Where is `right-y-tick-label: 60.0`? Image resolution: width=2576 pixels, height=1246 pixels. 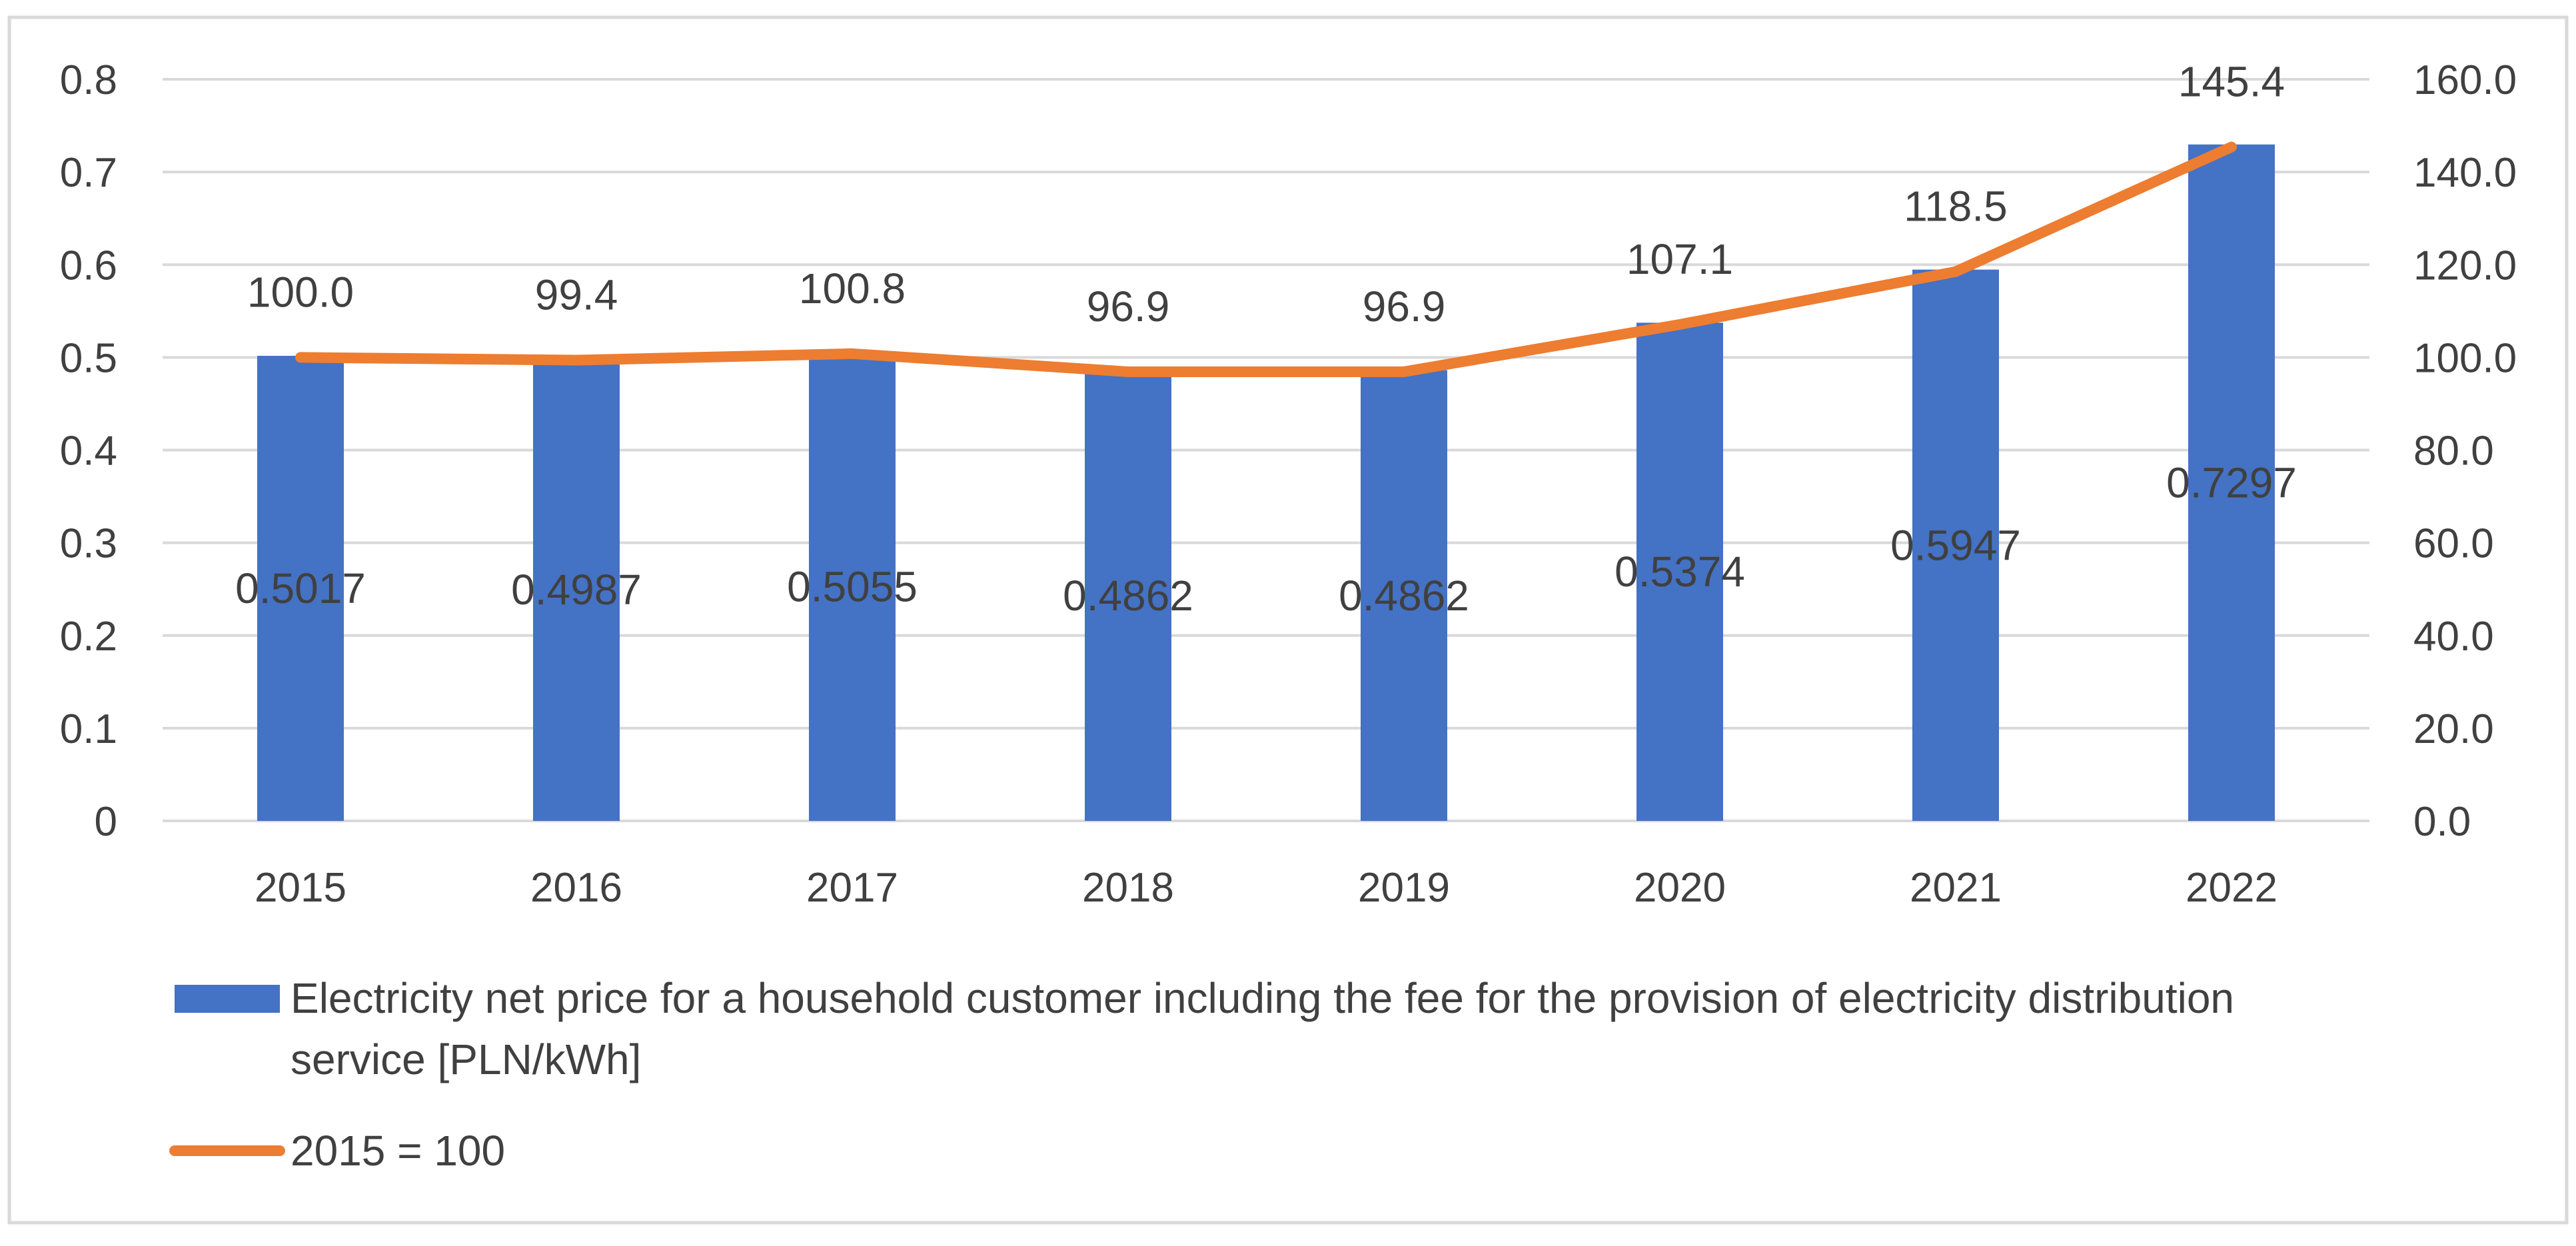 right-y-tick-label: 60.0 is located at coordinates (2454, 544).